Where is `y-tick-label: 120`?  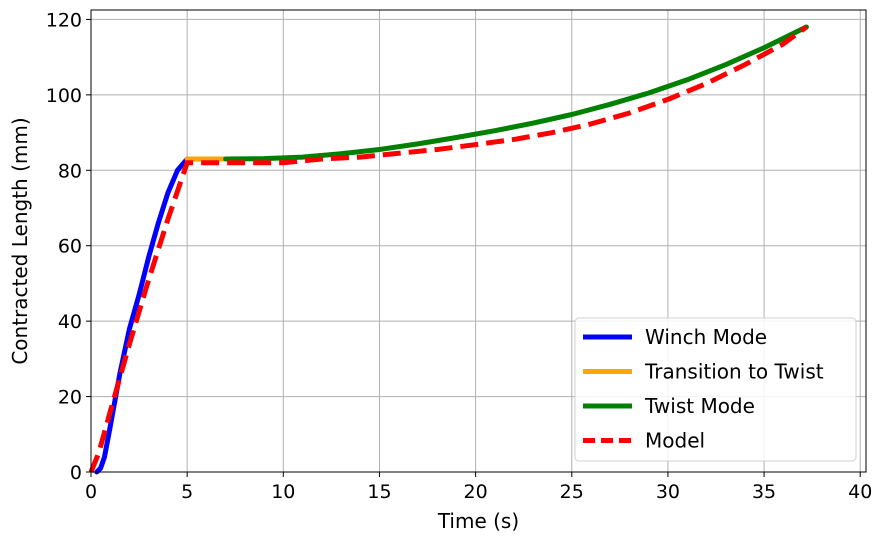 y-tick-label: 120 is located at coordinates (64, 20).